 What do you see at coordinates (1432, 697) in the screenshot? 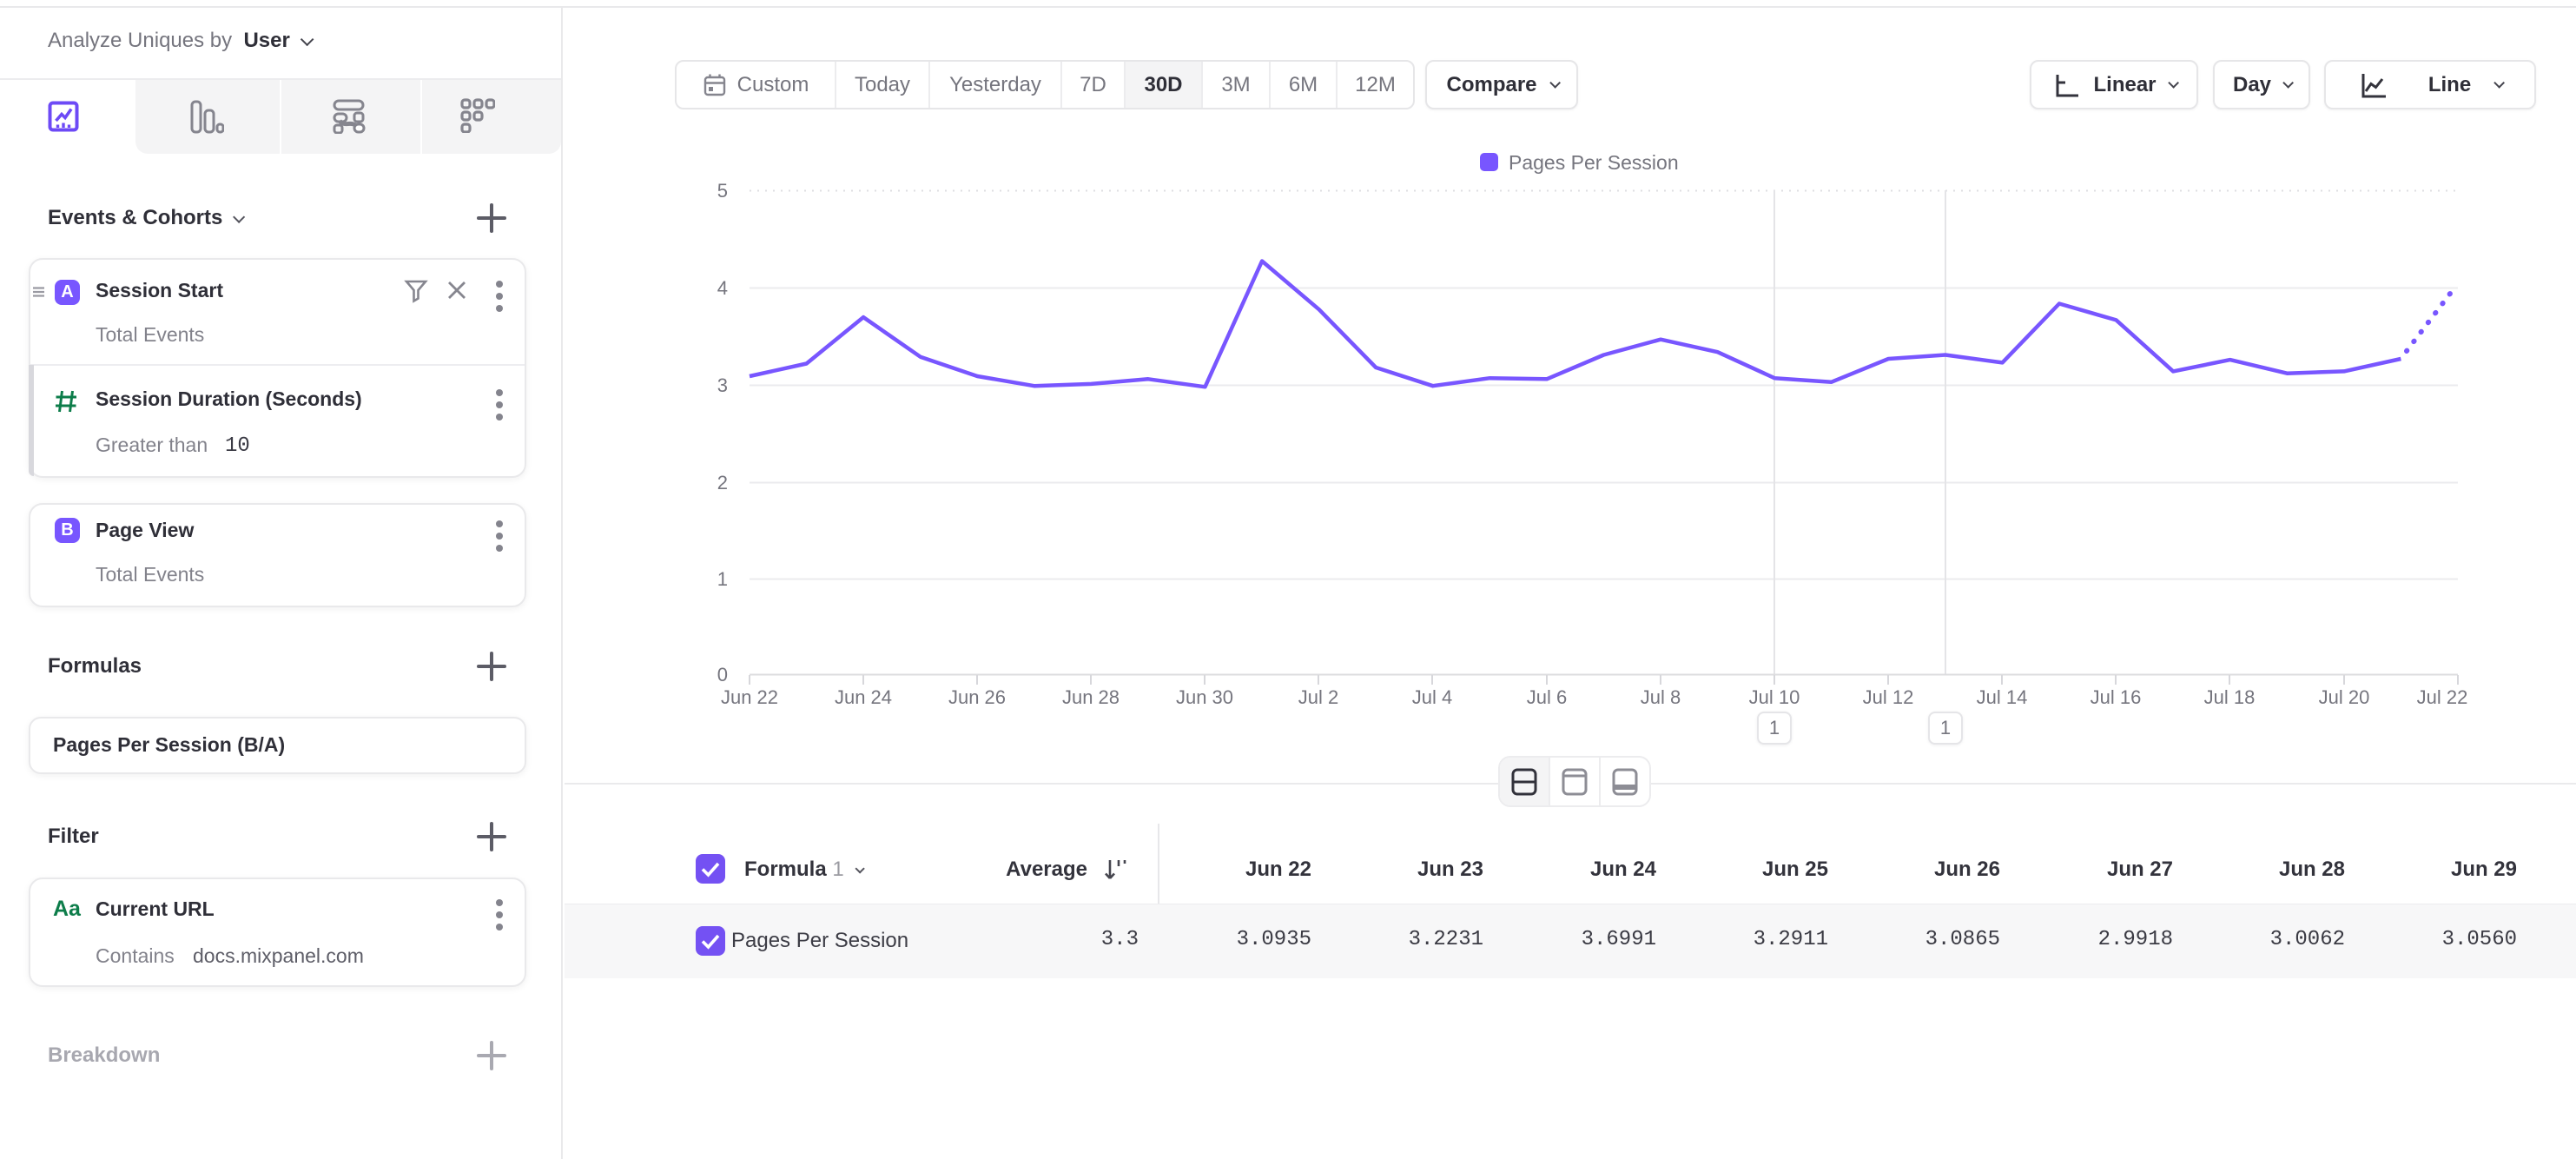
I see `svg-text: Jul 4` at bounding box center [1432, 697].